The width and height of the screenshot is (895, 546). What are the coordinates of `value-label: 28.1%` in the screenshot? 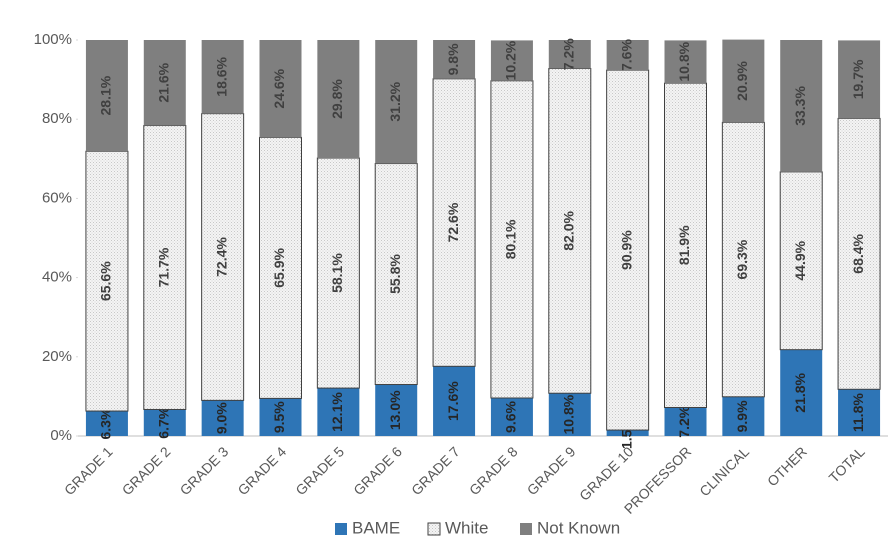 It's located at (106, 95).